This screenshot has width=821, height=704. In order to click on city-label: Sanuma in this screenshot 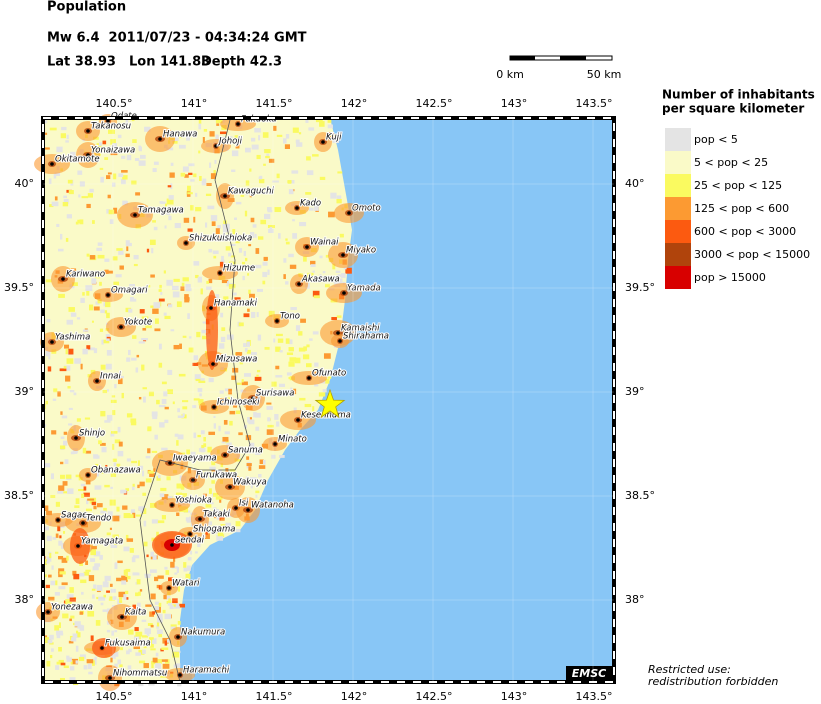, I will do `click(245, 451)`.